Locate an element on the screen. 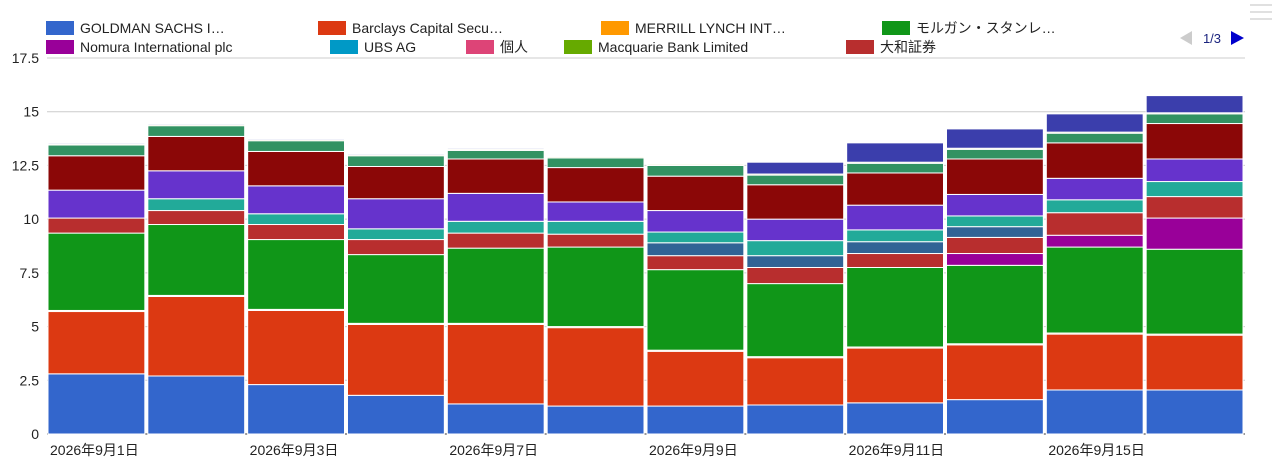 The width and height of the screenshot is (1280, 472). chart-menu-icon is located at coordinates (1261, 12).